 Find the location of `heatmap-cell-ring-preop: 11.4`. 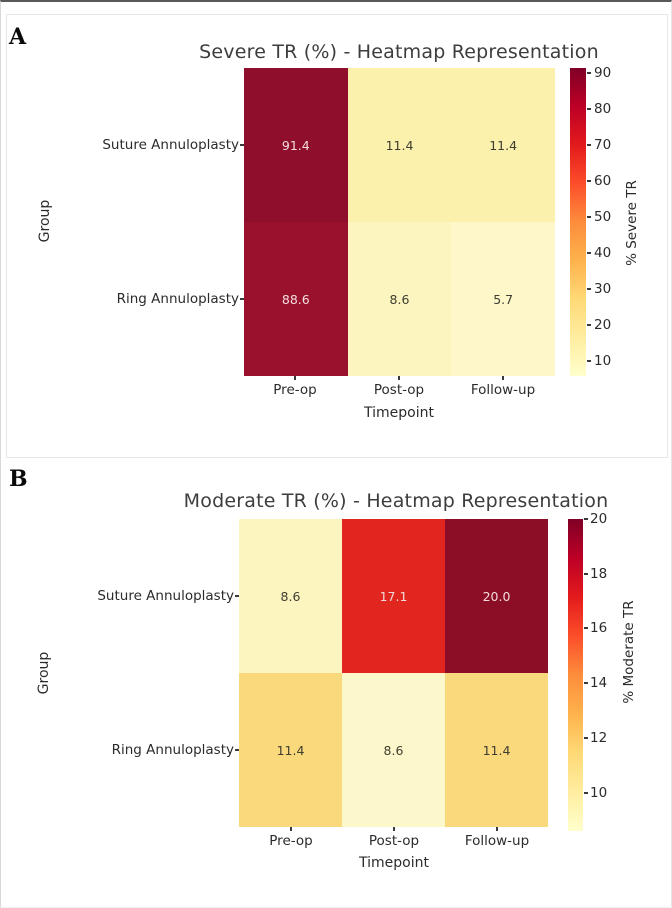

heatmap-cell-ring-preop: 11.4 is located at coordinates (290, 750).